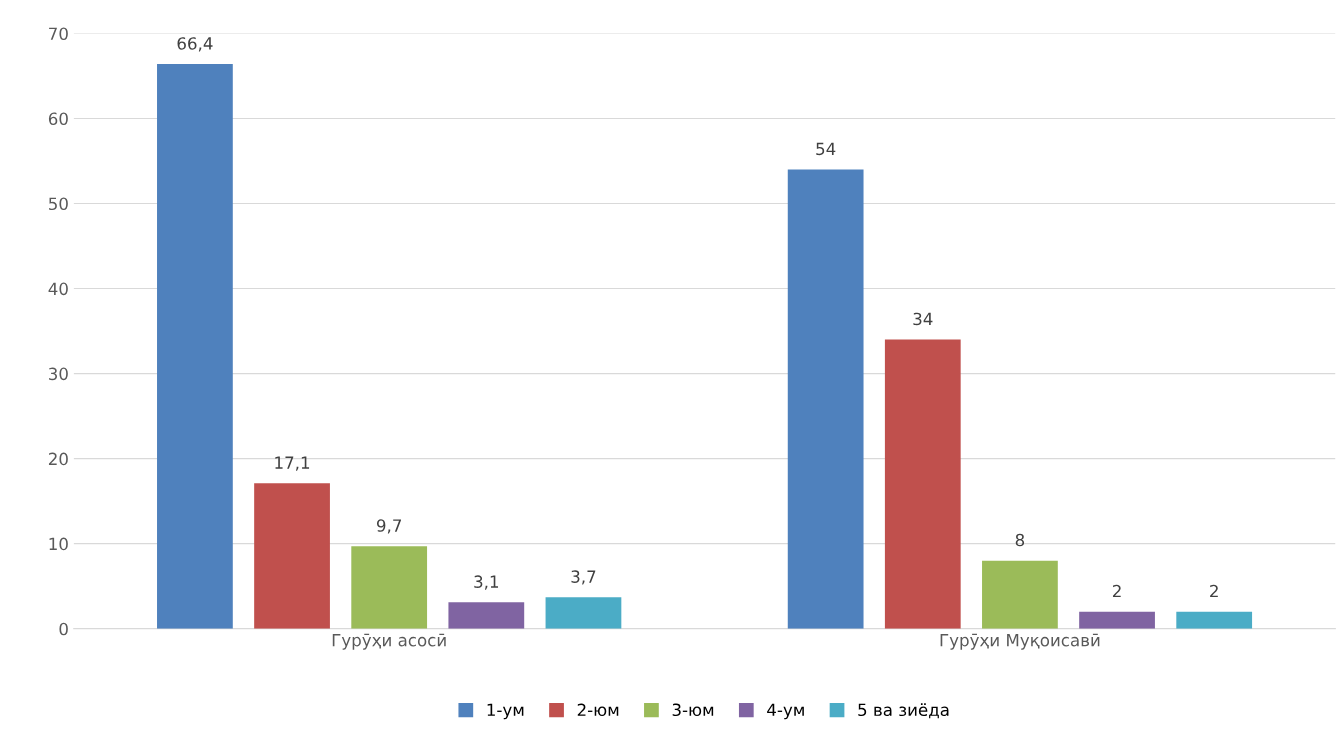 The image size is (1342, 744). Describe the element at coordinates (195, 44) in the screenshot. I see `data-label: 66,4` at that location.